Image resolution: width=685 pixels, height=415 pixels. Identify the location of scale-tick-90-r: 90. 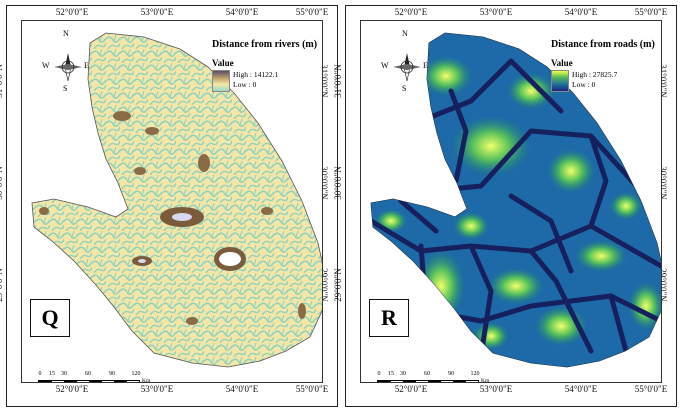
(451, 374).